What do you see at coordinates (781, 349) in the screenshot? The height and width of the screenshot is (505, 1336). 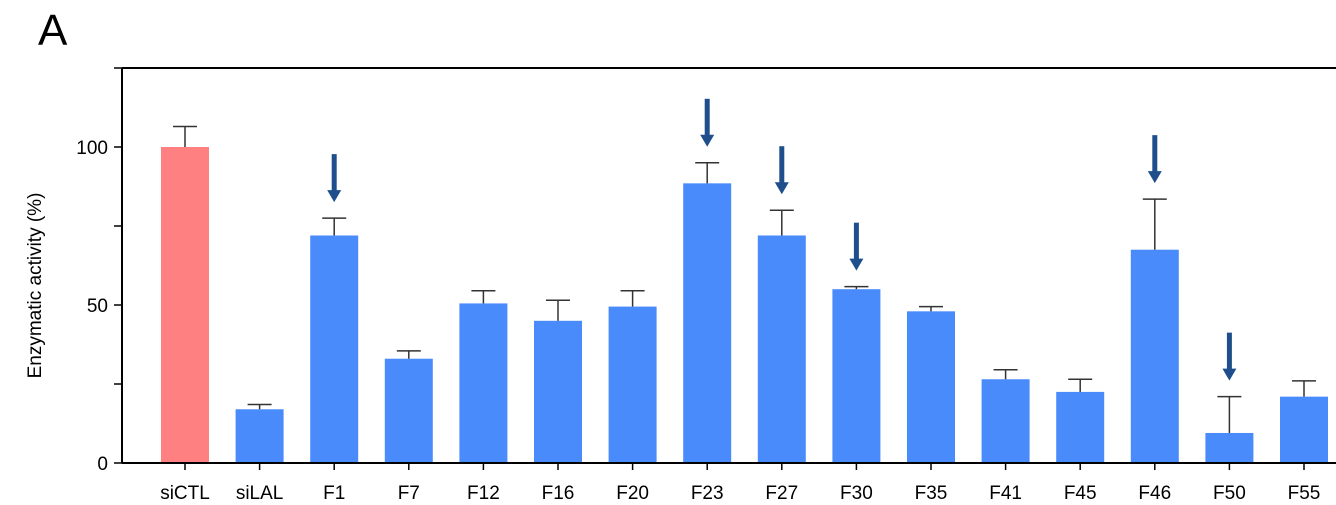 I see `bar-F27` at bounding box center [781, 349].